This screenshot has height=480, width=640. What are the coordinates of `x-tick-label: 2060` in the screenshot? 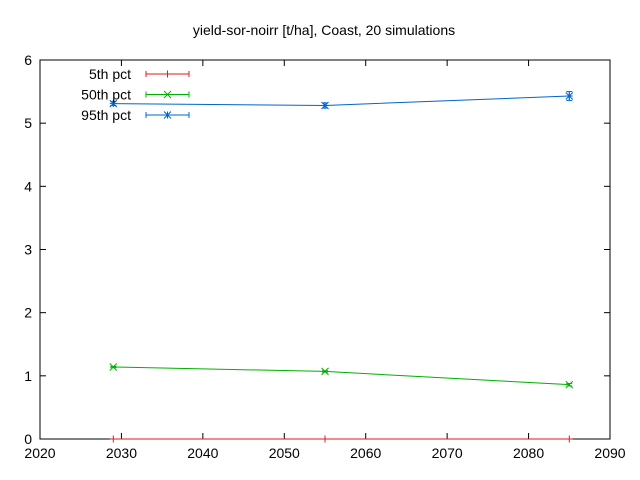 It's located at (365, 453).